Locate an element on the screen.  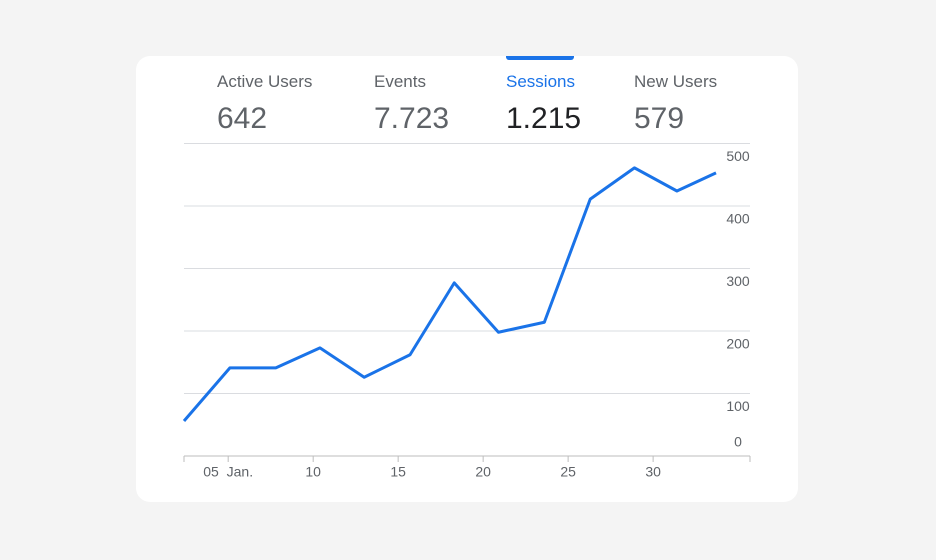
metric-value: 642 is located at coordinates (242, 118).